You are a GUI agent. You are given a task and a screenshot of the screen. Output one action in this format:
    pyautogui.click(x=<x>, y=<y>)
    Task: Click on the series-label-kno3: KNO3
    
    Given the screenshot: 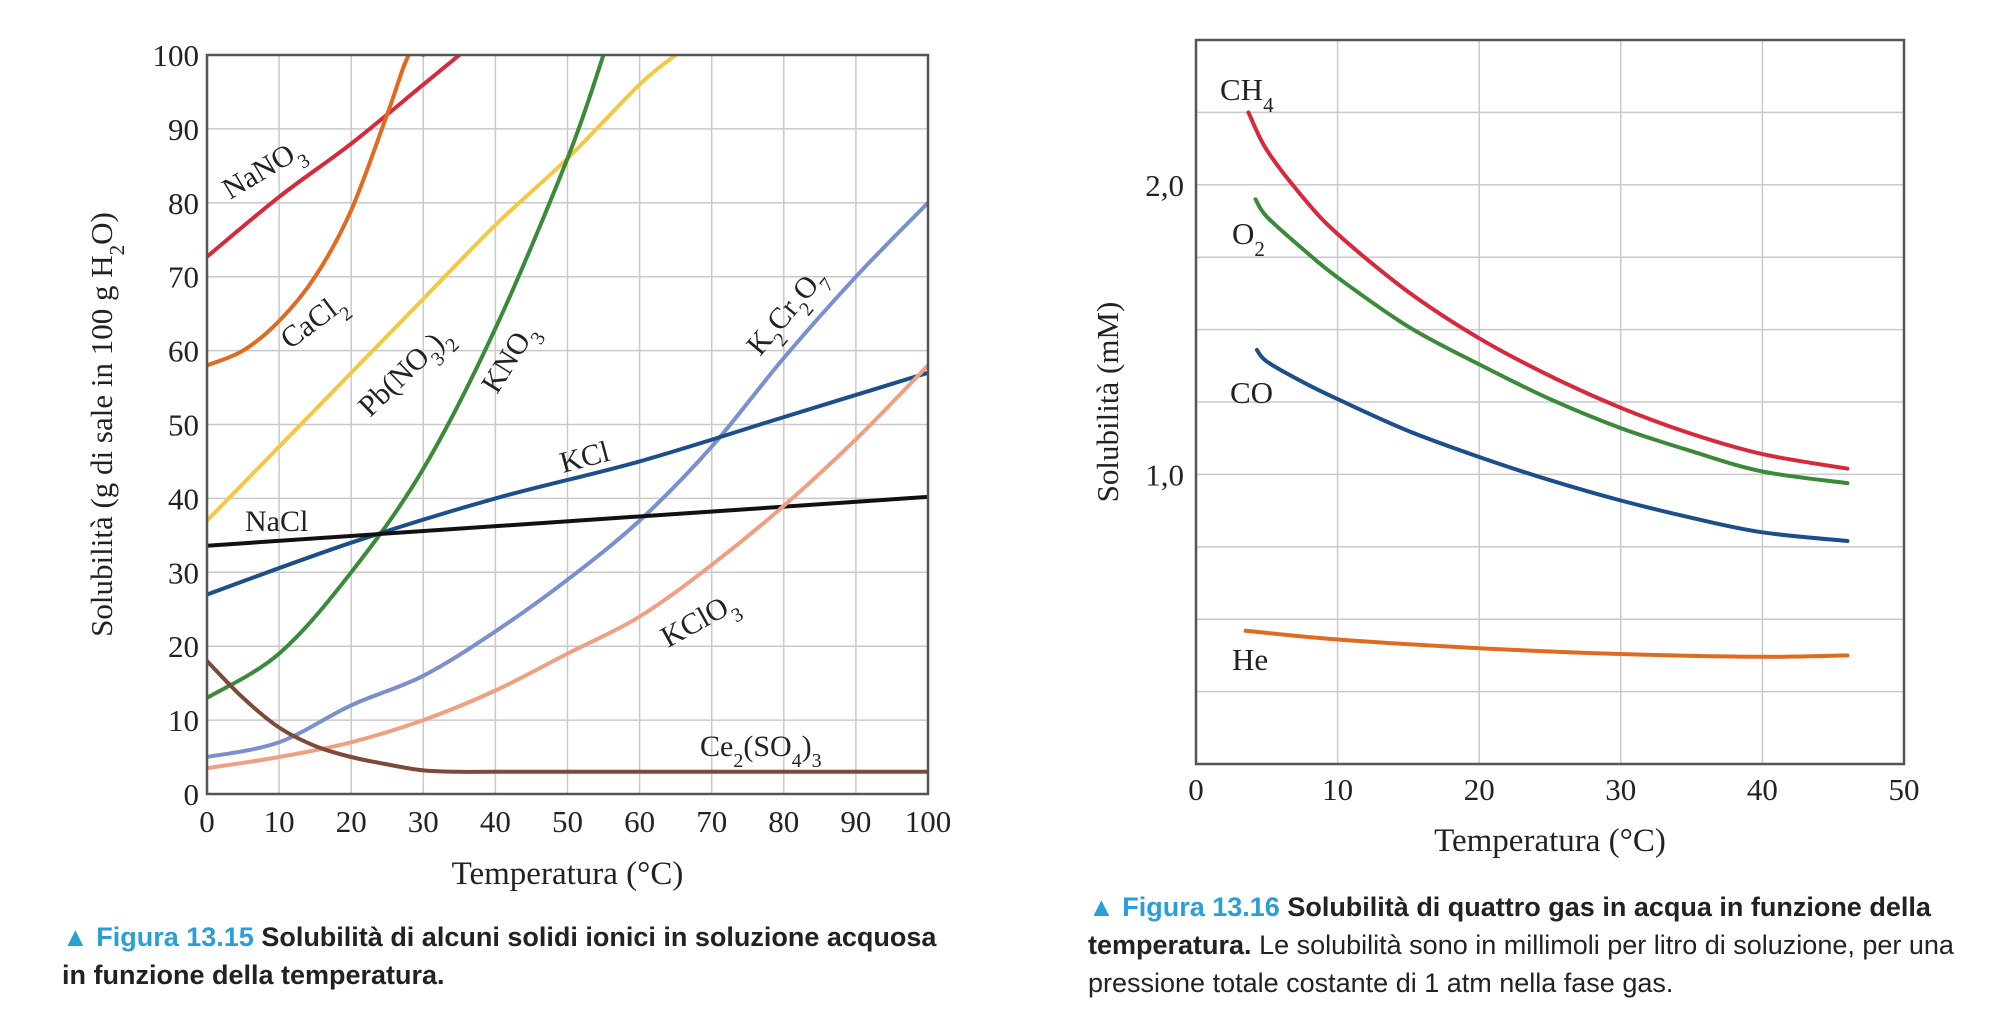 What is the action you would take?
    pyautogui.click(x=512, y=361)
    